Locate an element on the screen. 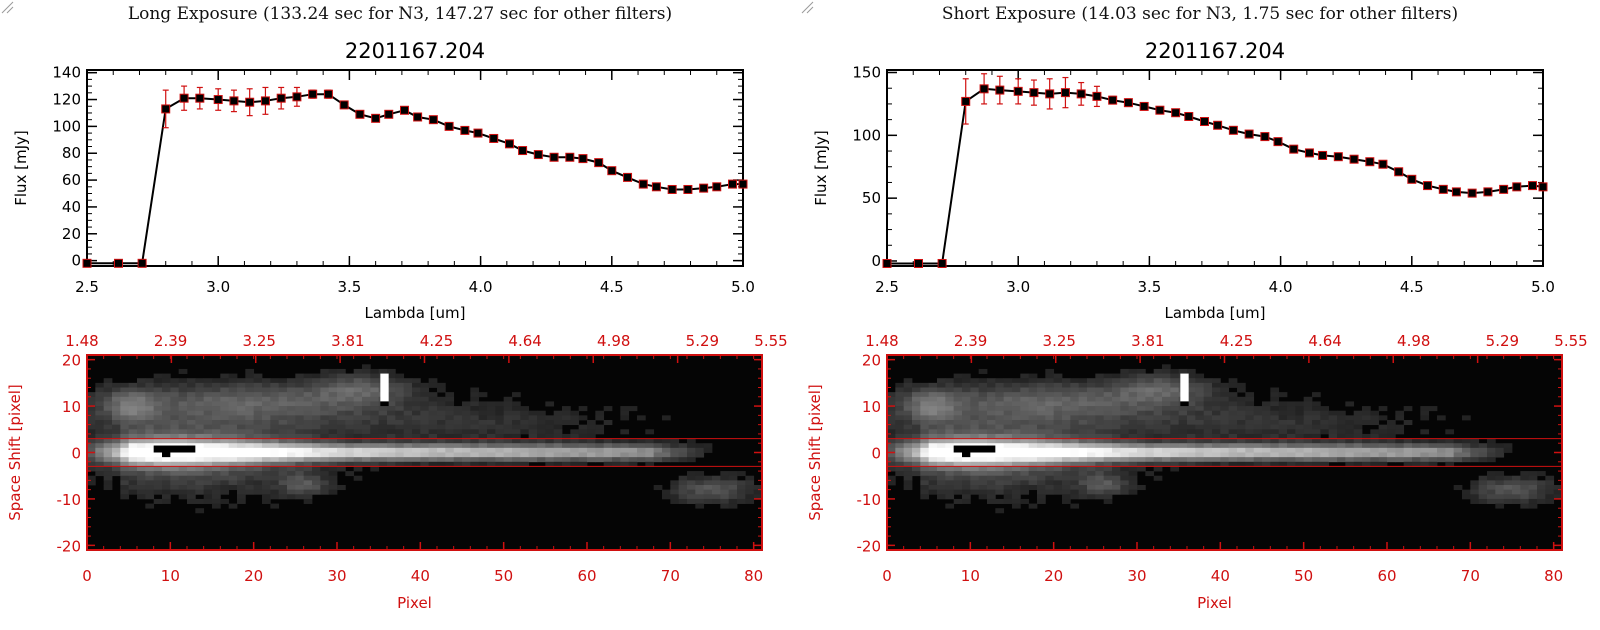 The height and width of the screenshot is (630, 1600). saturated-pixel is located at coordinates (384, 387).